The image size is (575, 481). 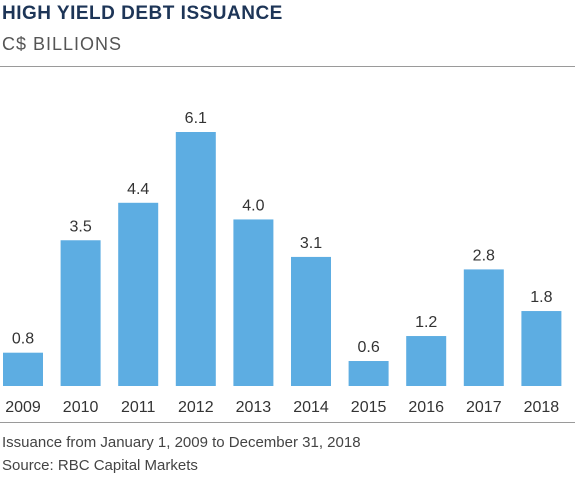 What do you see at coordinates (287, 422) in the screenshot?
I see `bottom-divider` at bounding box center [287, 422].